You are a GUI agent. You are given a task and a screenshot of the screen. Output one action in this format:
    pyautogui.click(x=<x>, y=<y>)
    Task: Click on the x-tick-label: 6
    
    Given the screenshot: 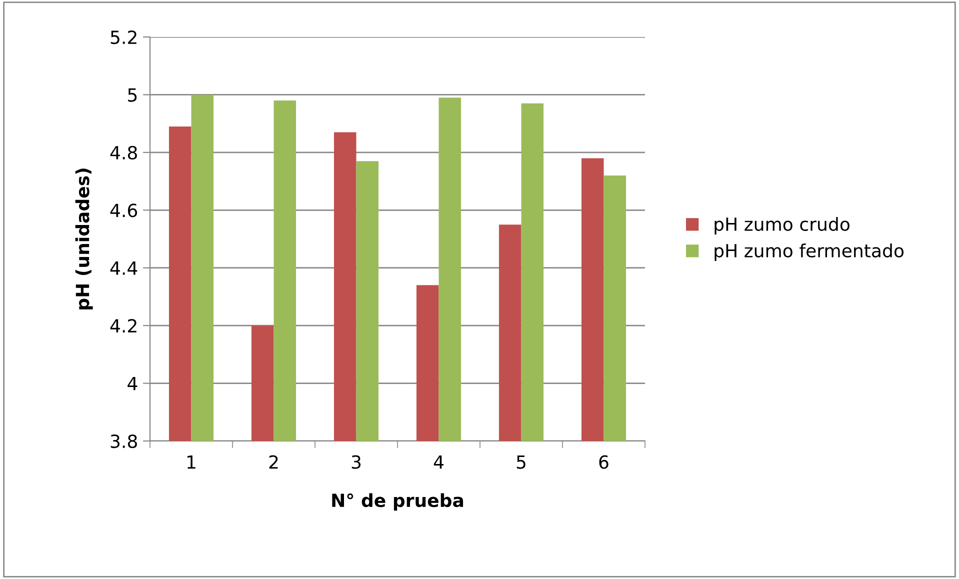 What is the action you would take?
    pyautogui.click(x=603, y=462)
    